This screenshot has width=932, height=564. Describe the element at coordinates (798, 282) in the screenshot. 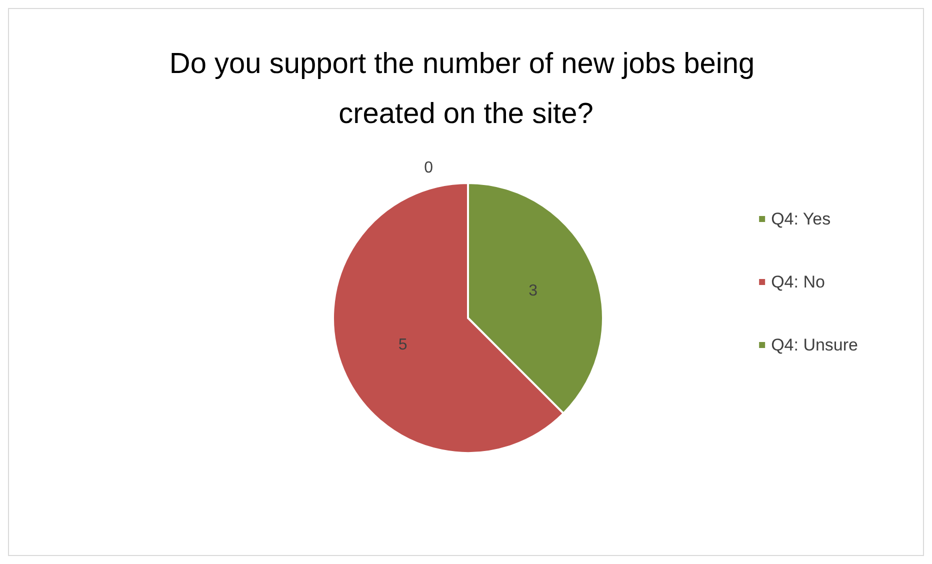

I see `legend-label: Q4: No` at that location.